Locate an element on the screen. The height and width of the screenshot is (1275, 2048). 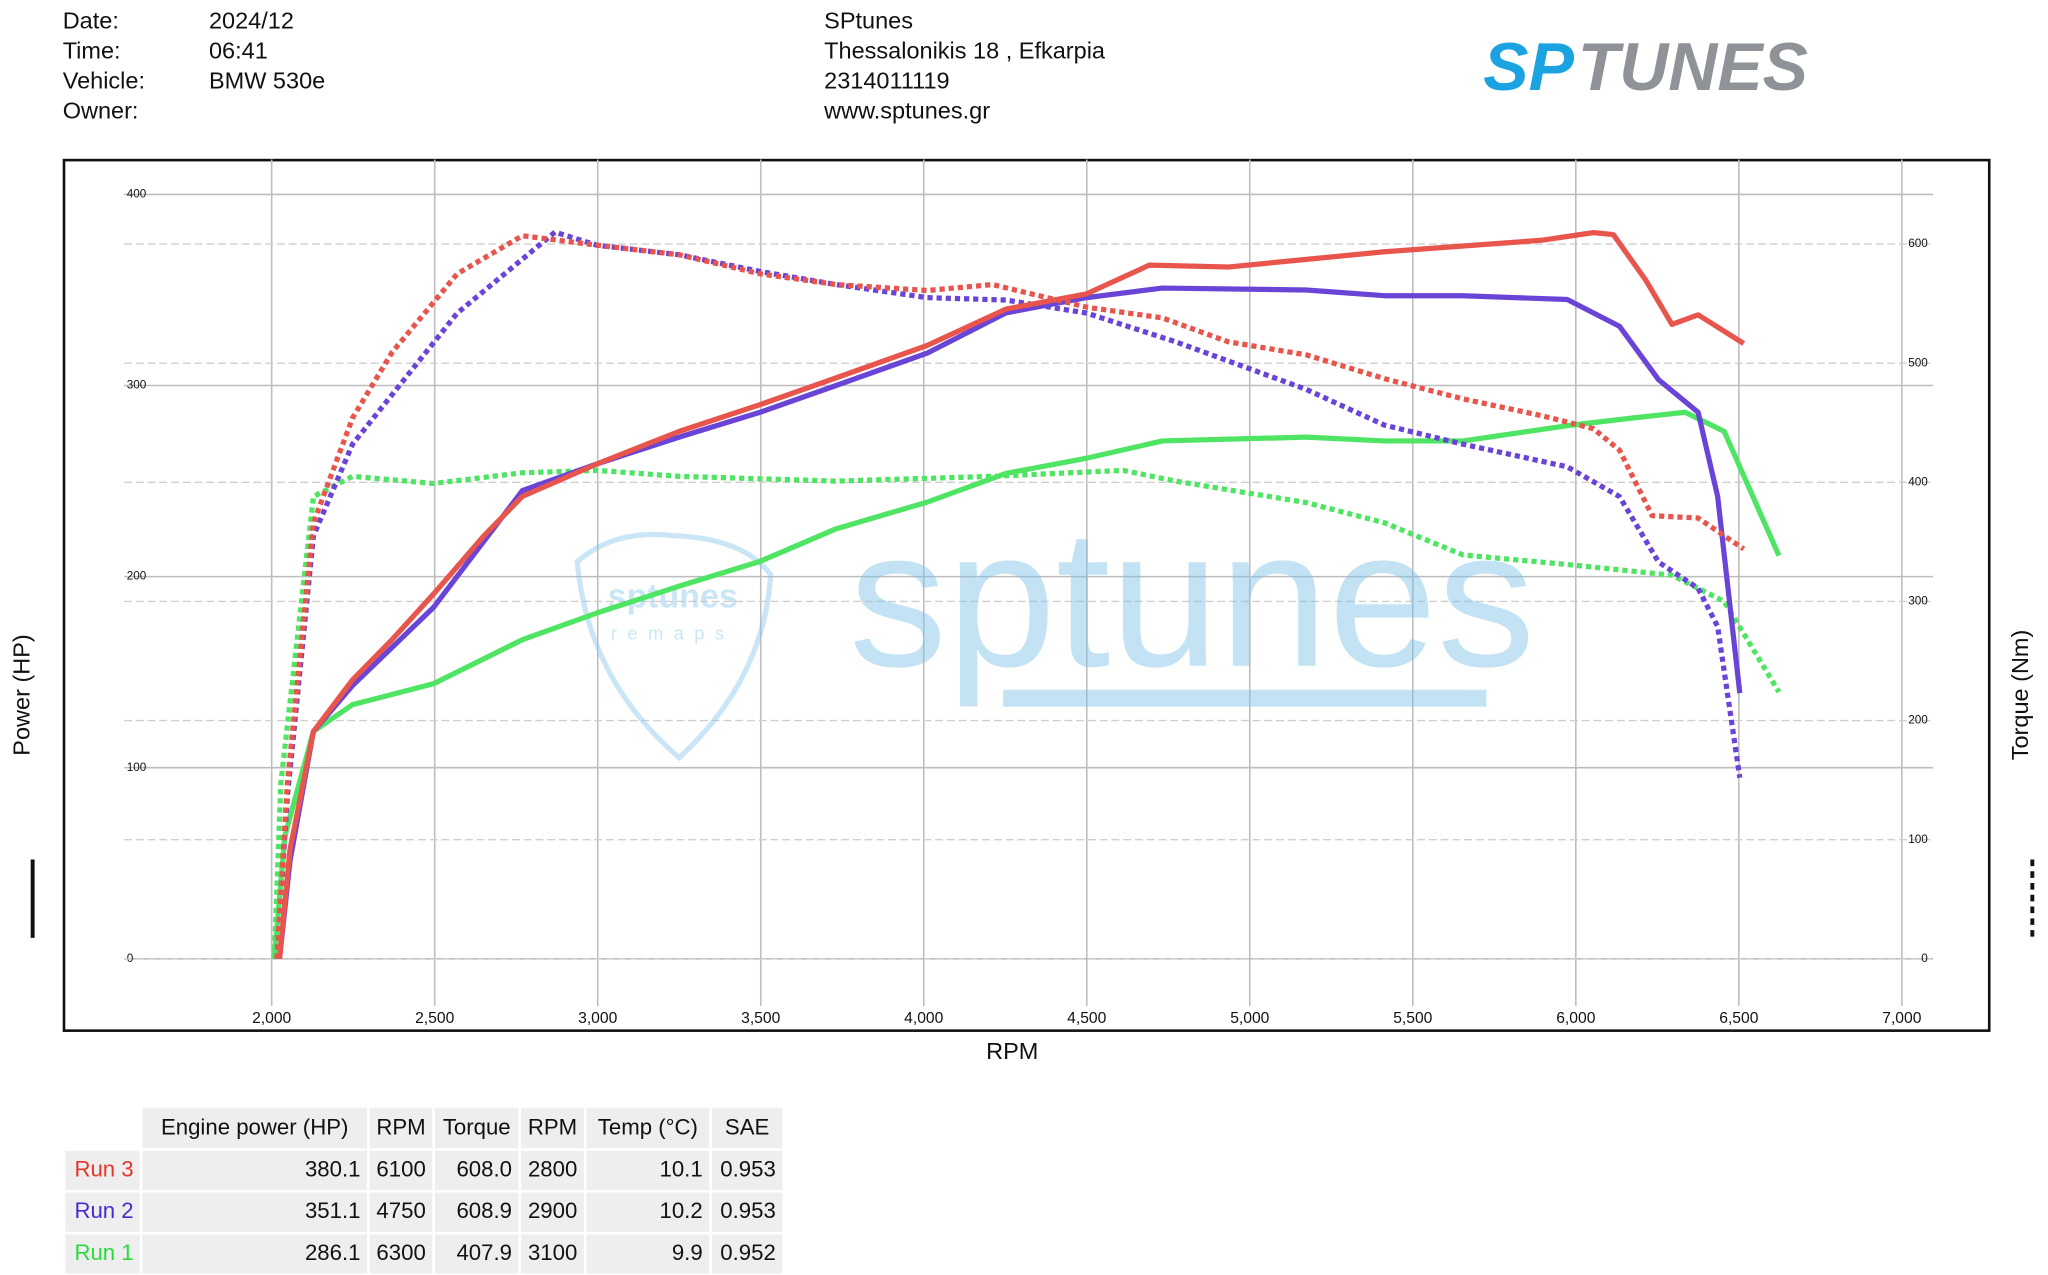
x-tick-label: 3,000 is located at coordinates (597, 1018).